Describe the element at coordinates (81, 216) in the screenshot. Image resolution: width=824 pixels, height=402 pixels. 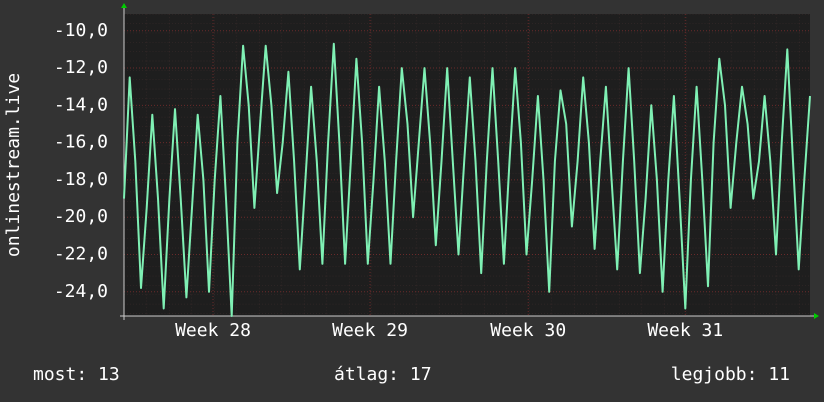
I see `y-tick-label: -20,0` at that location.